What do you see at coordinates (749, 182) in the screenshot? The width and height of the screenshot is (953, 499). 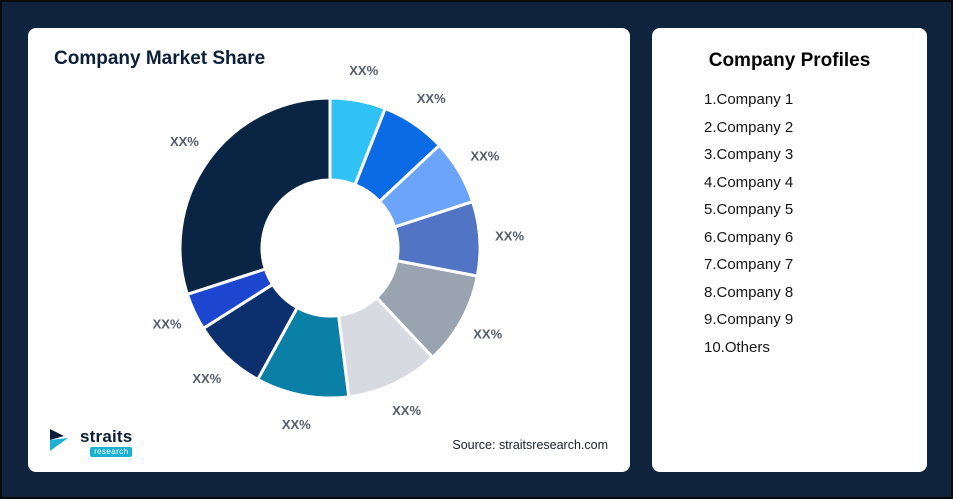 I see `list-item: 4.Company 4` at bounding box center [749, 182].